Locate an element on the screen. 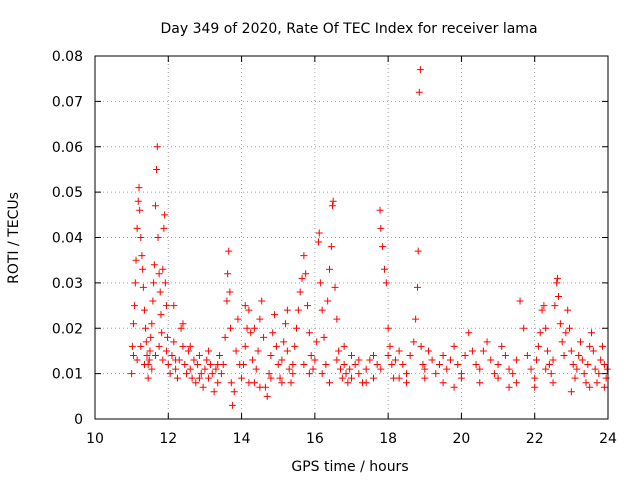 This screenshot has width=640, height=480. x-tick-label: 12 is located at coordinates (168, 439).